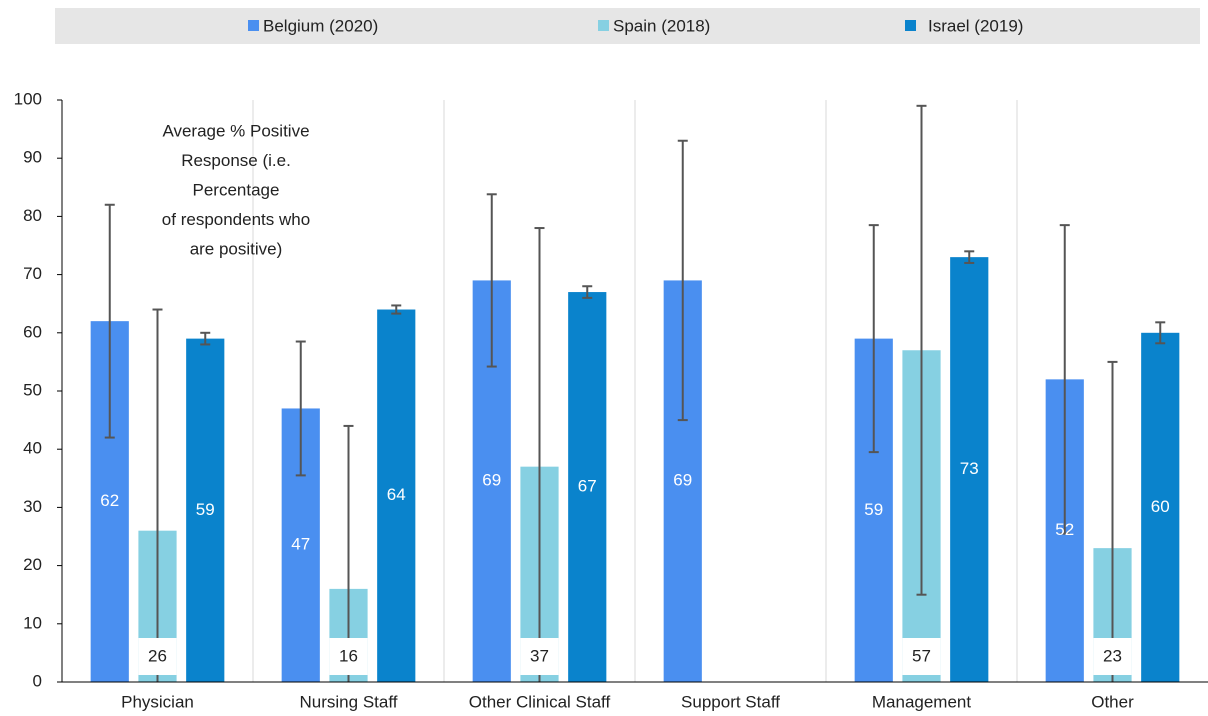 This screenshot has width=1208, height=716. I want to click on value-label: 16, so click(348, 655).